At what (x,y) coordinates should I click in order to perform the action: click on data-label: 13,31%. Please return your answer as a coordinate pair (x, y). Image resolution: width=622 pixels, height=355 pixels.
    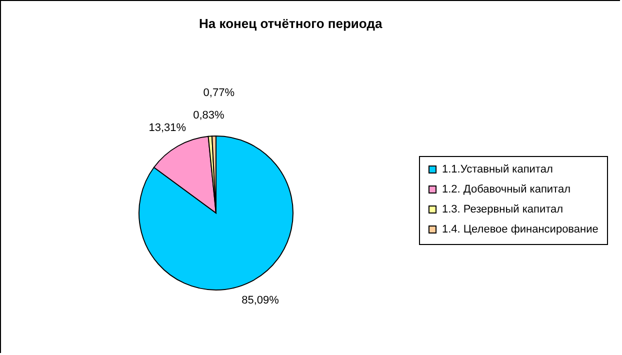
    Looking at the image, I should click on (167, 128).